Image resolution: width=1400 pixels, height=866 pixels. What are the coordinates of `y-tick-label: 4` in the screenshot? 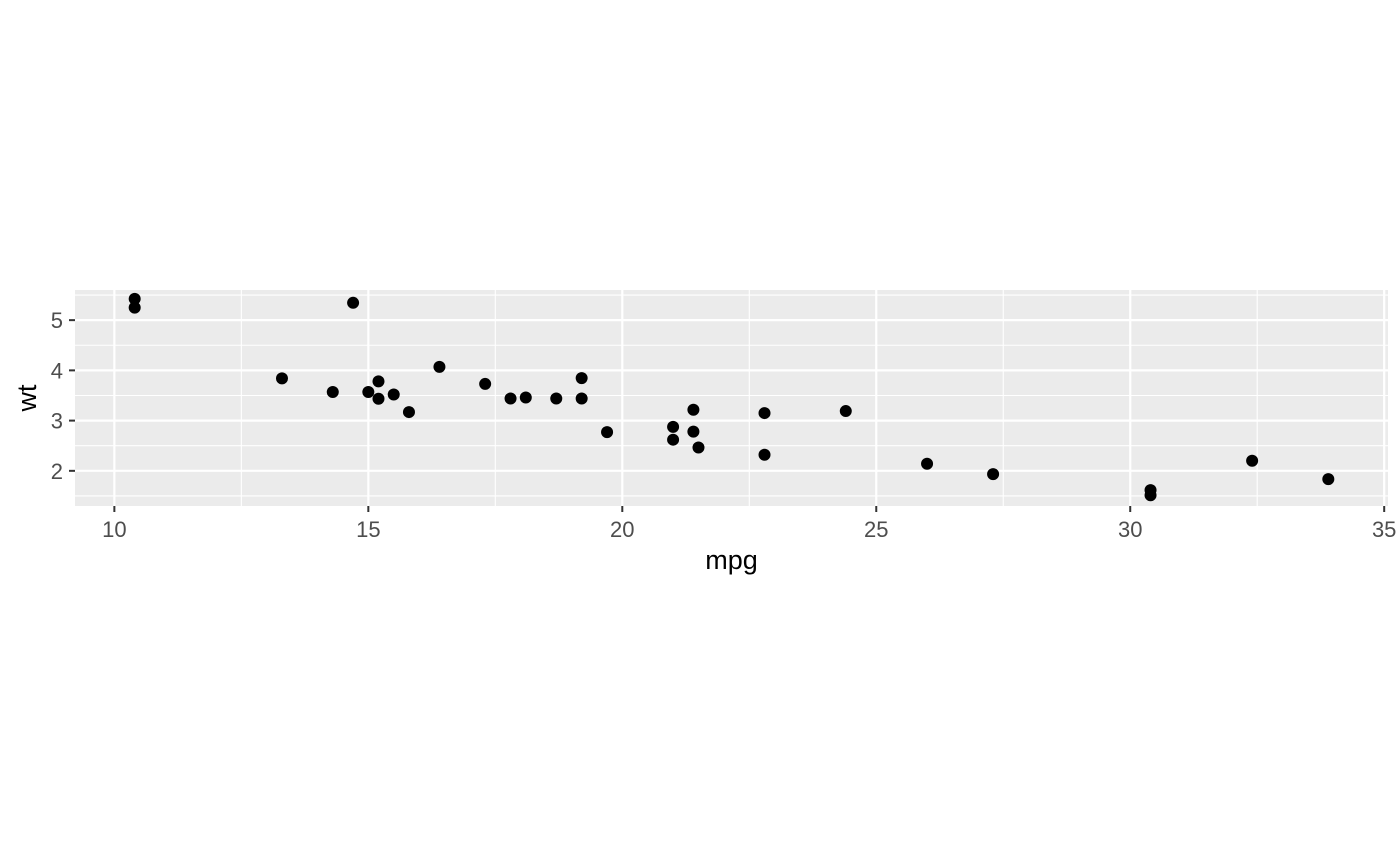 It's located at (57, 370).